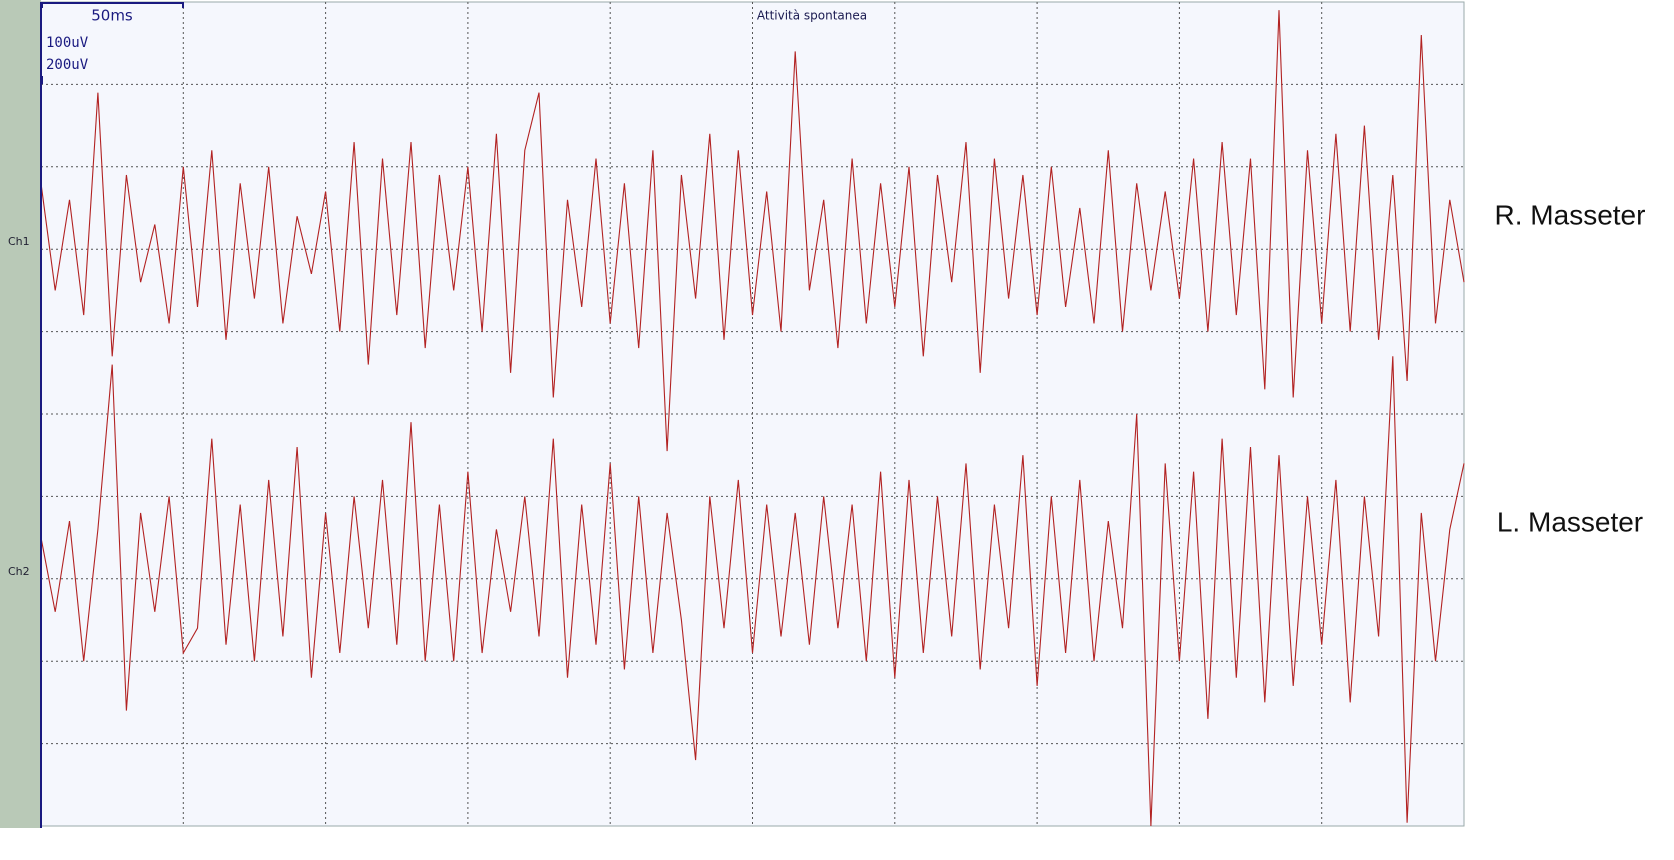  Describe the element at coordinates (20, 414) in the screenshot. I see `channel-strip` at that location.